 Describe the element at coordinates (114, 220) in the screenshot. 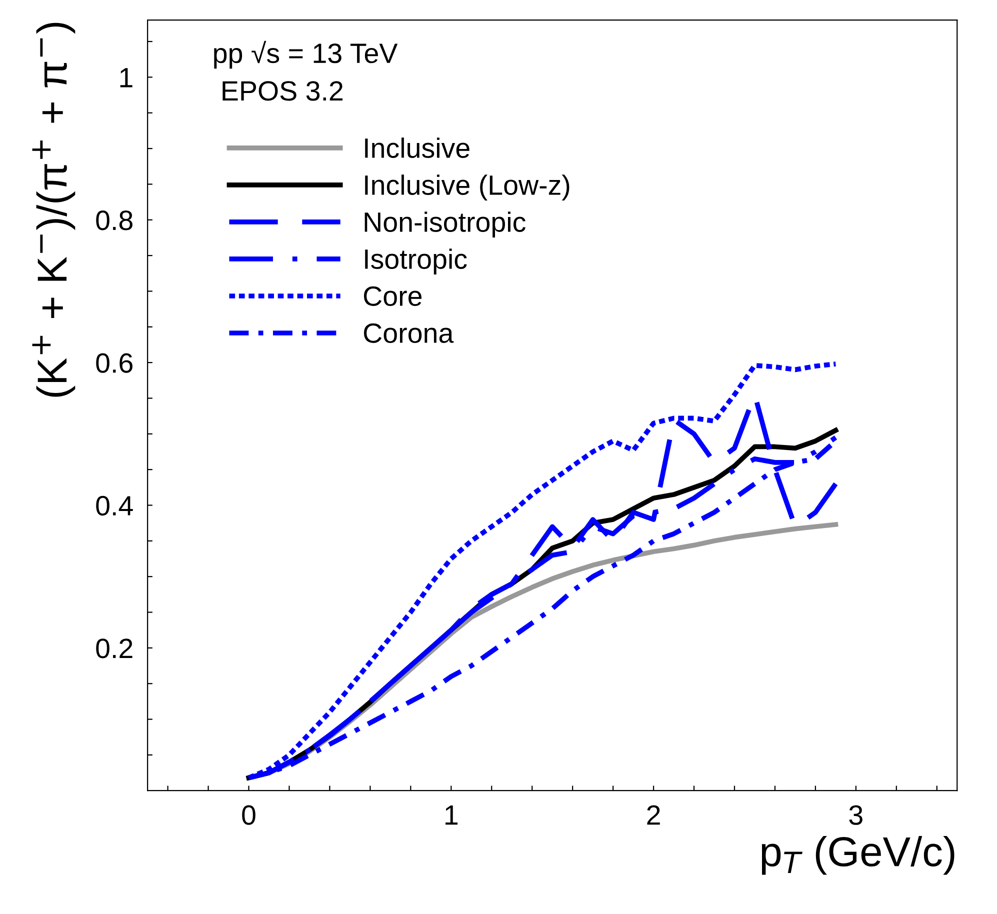

I see `y-tick-label: 0.8` at that location.